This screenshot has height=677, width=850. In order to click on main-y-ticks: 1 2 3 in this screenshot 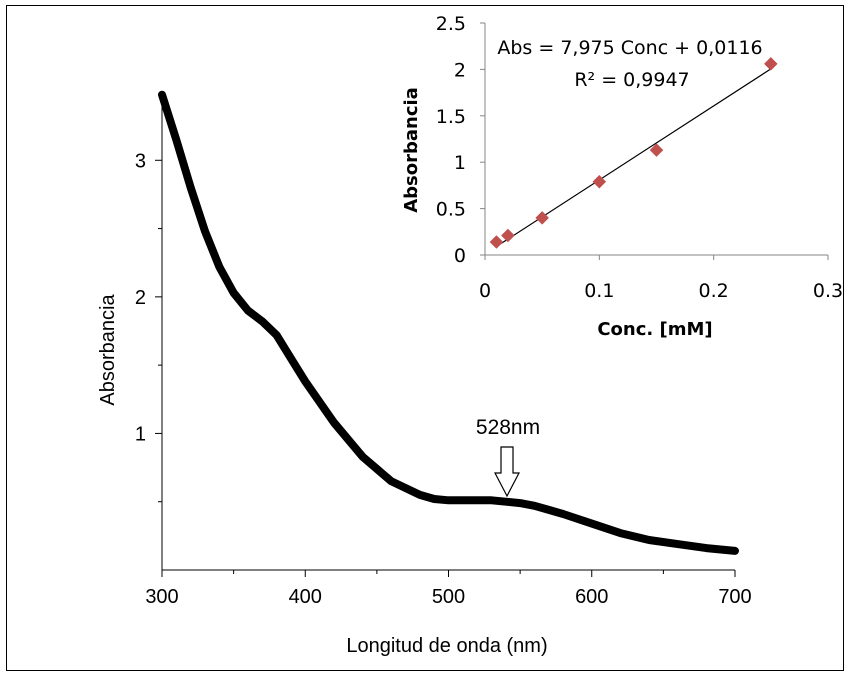, I will do `click(148, 326)`.